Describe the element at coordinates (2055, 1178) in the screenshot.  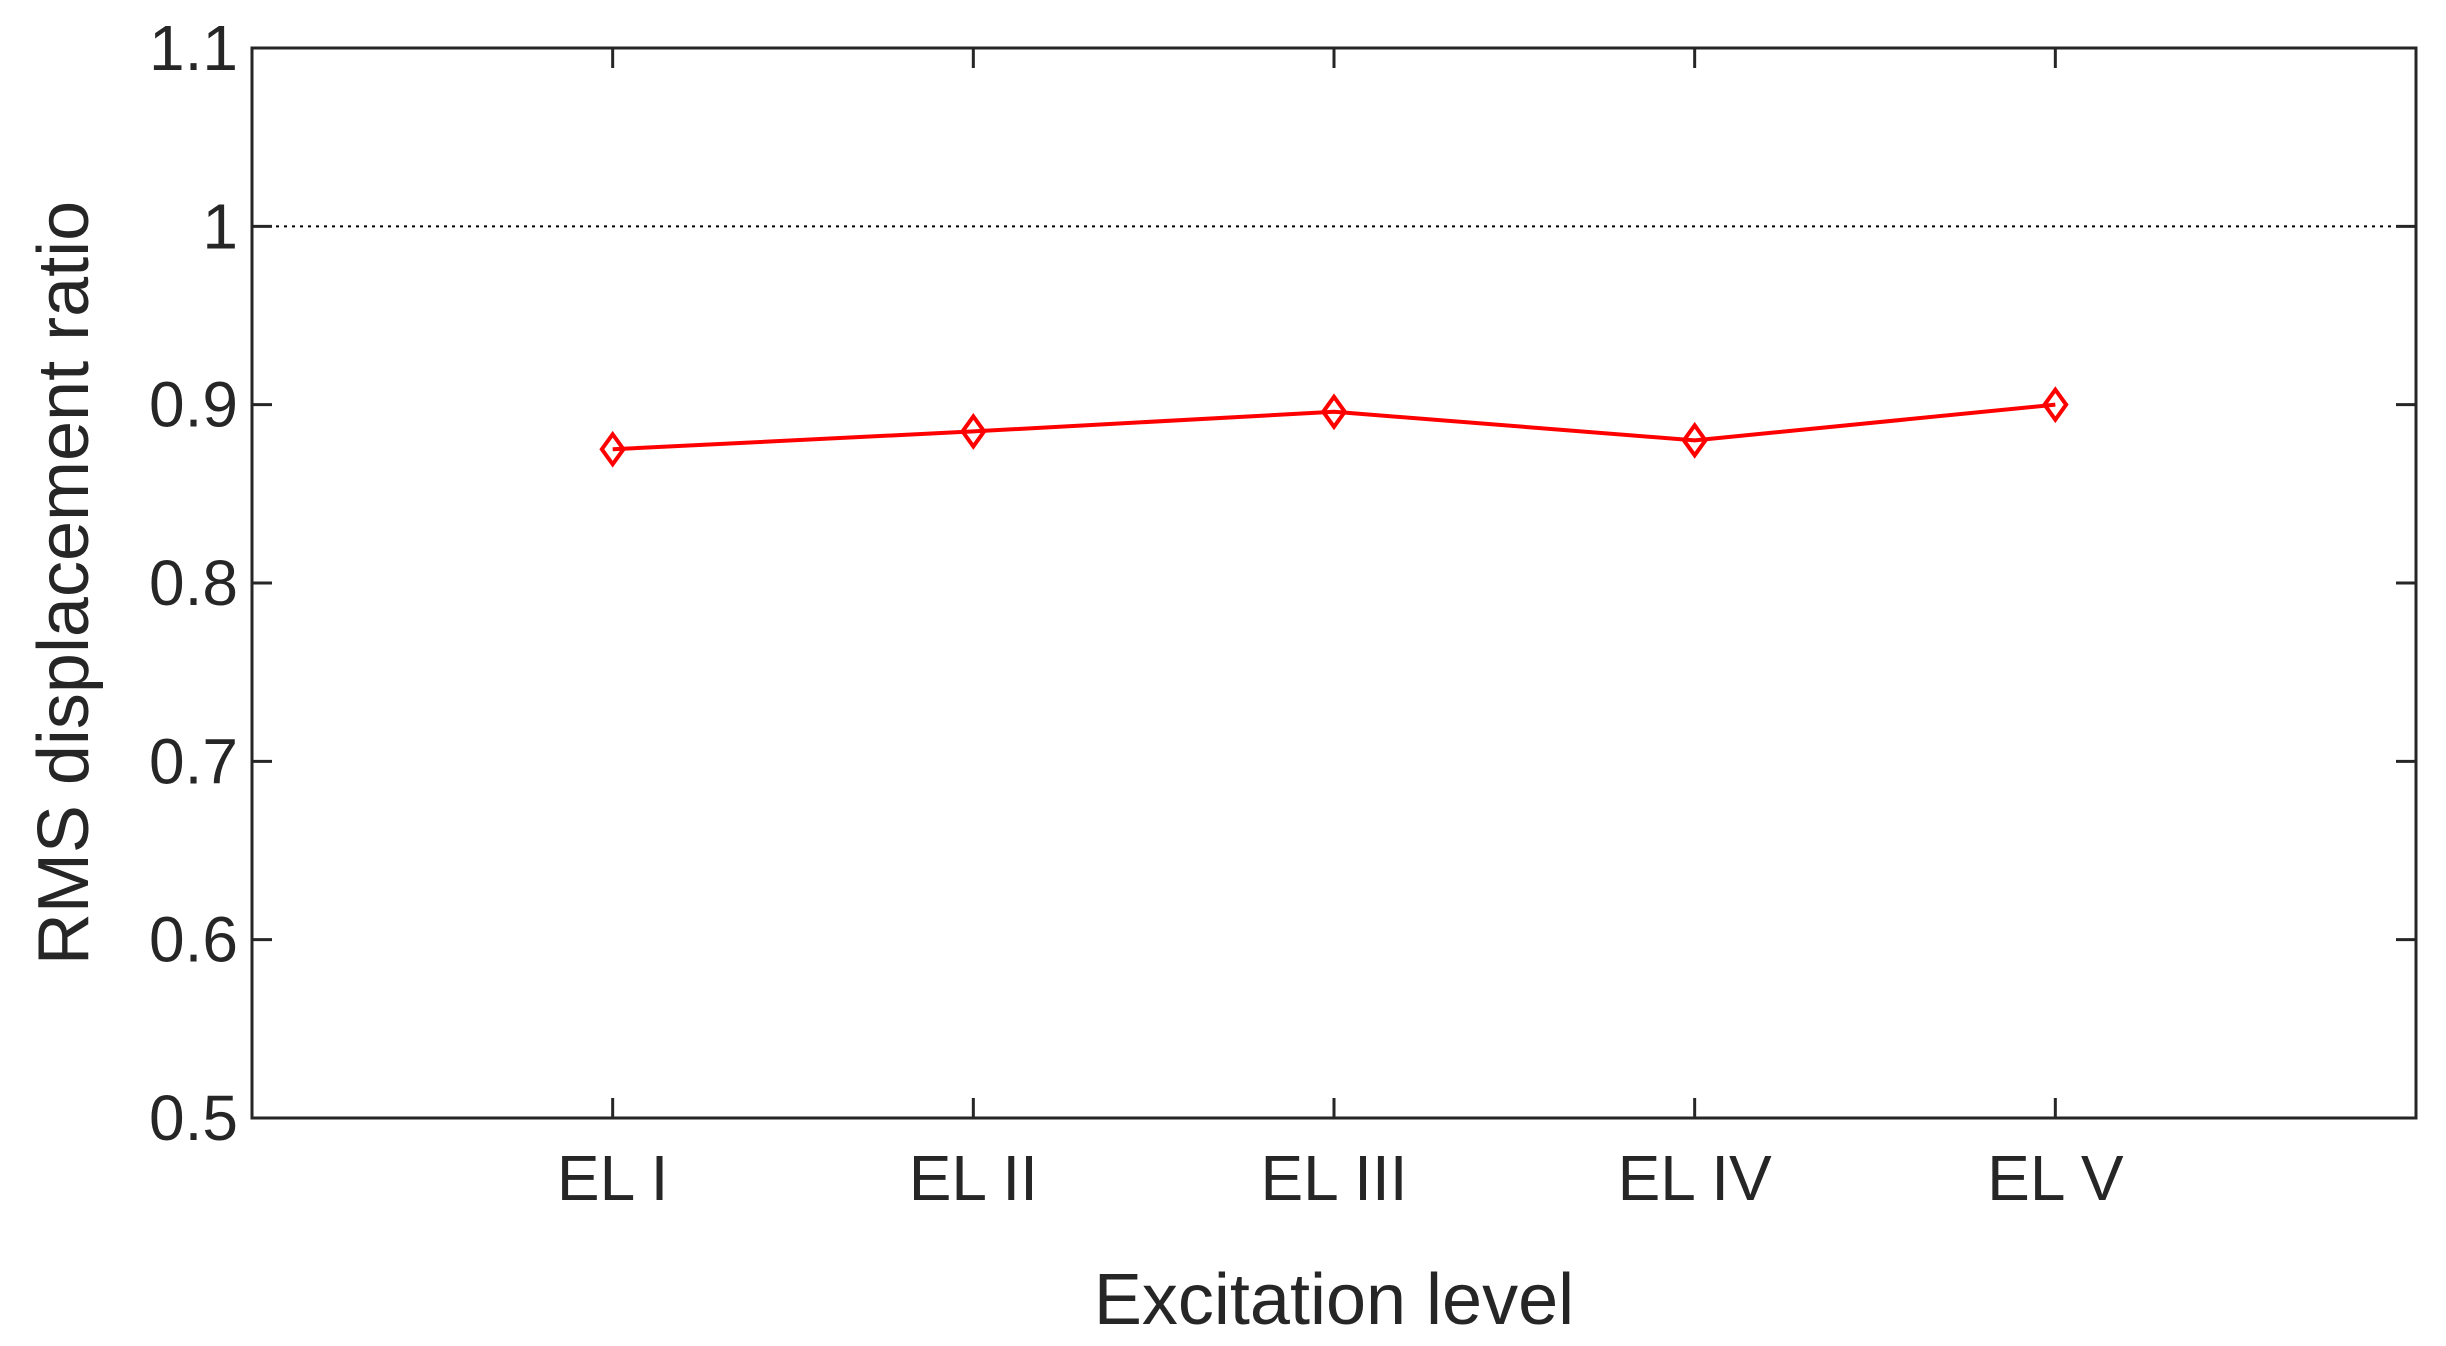
I see `x-tick-label: EL V` at that location.